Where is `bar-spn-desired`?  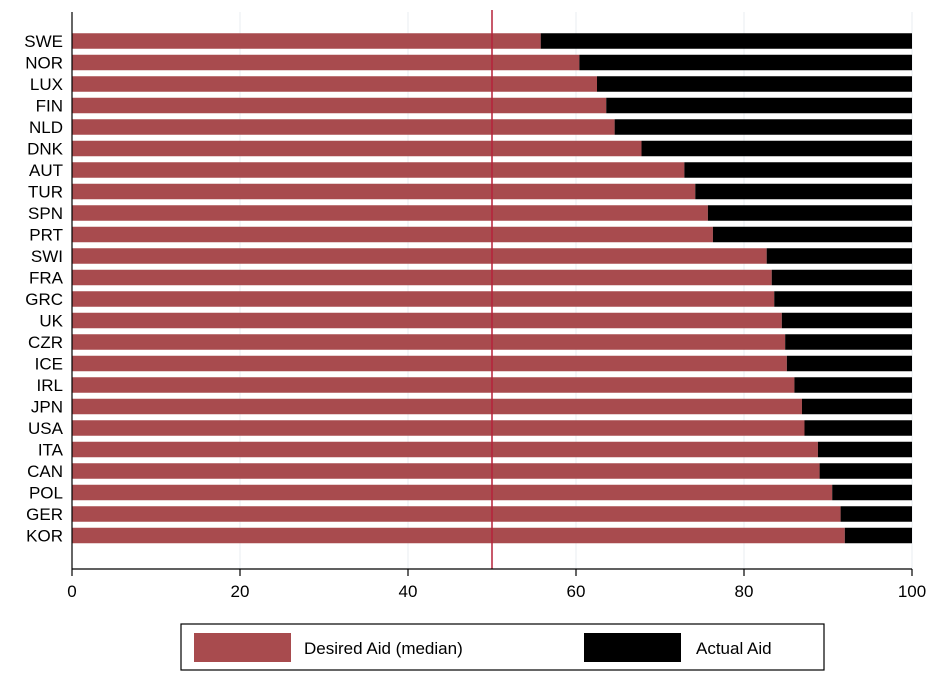 bar-spn-desired is located at coordinates (390, 213).